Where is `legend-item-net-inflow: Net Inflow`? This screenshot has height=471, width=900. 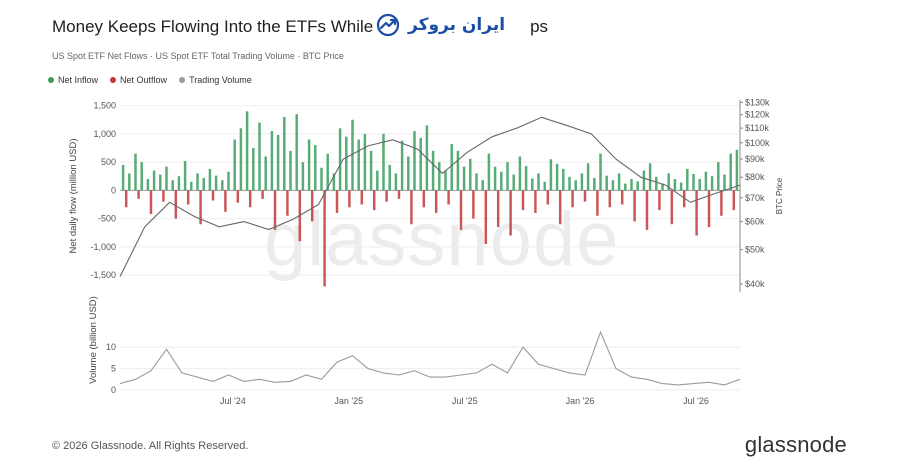 legend-item-net-inflow: Net Inflow is located at coordinates (73, 80).